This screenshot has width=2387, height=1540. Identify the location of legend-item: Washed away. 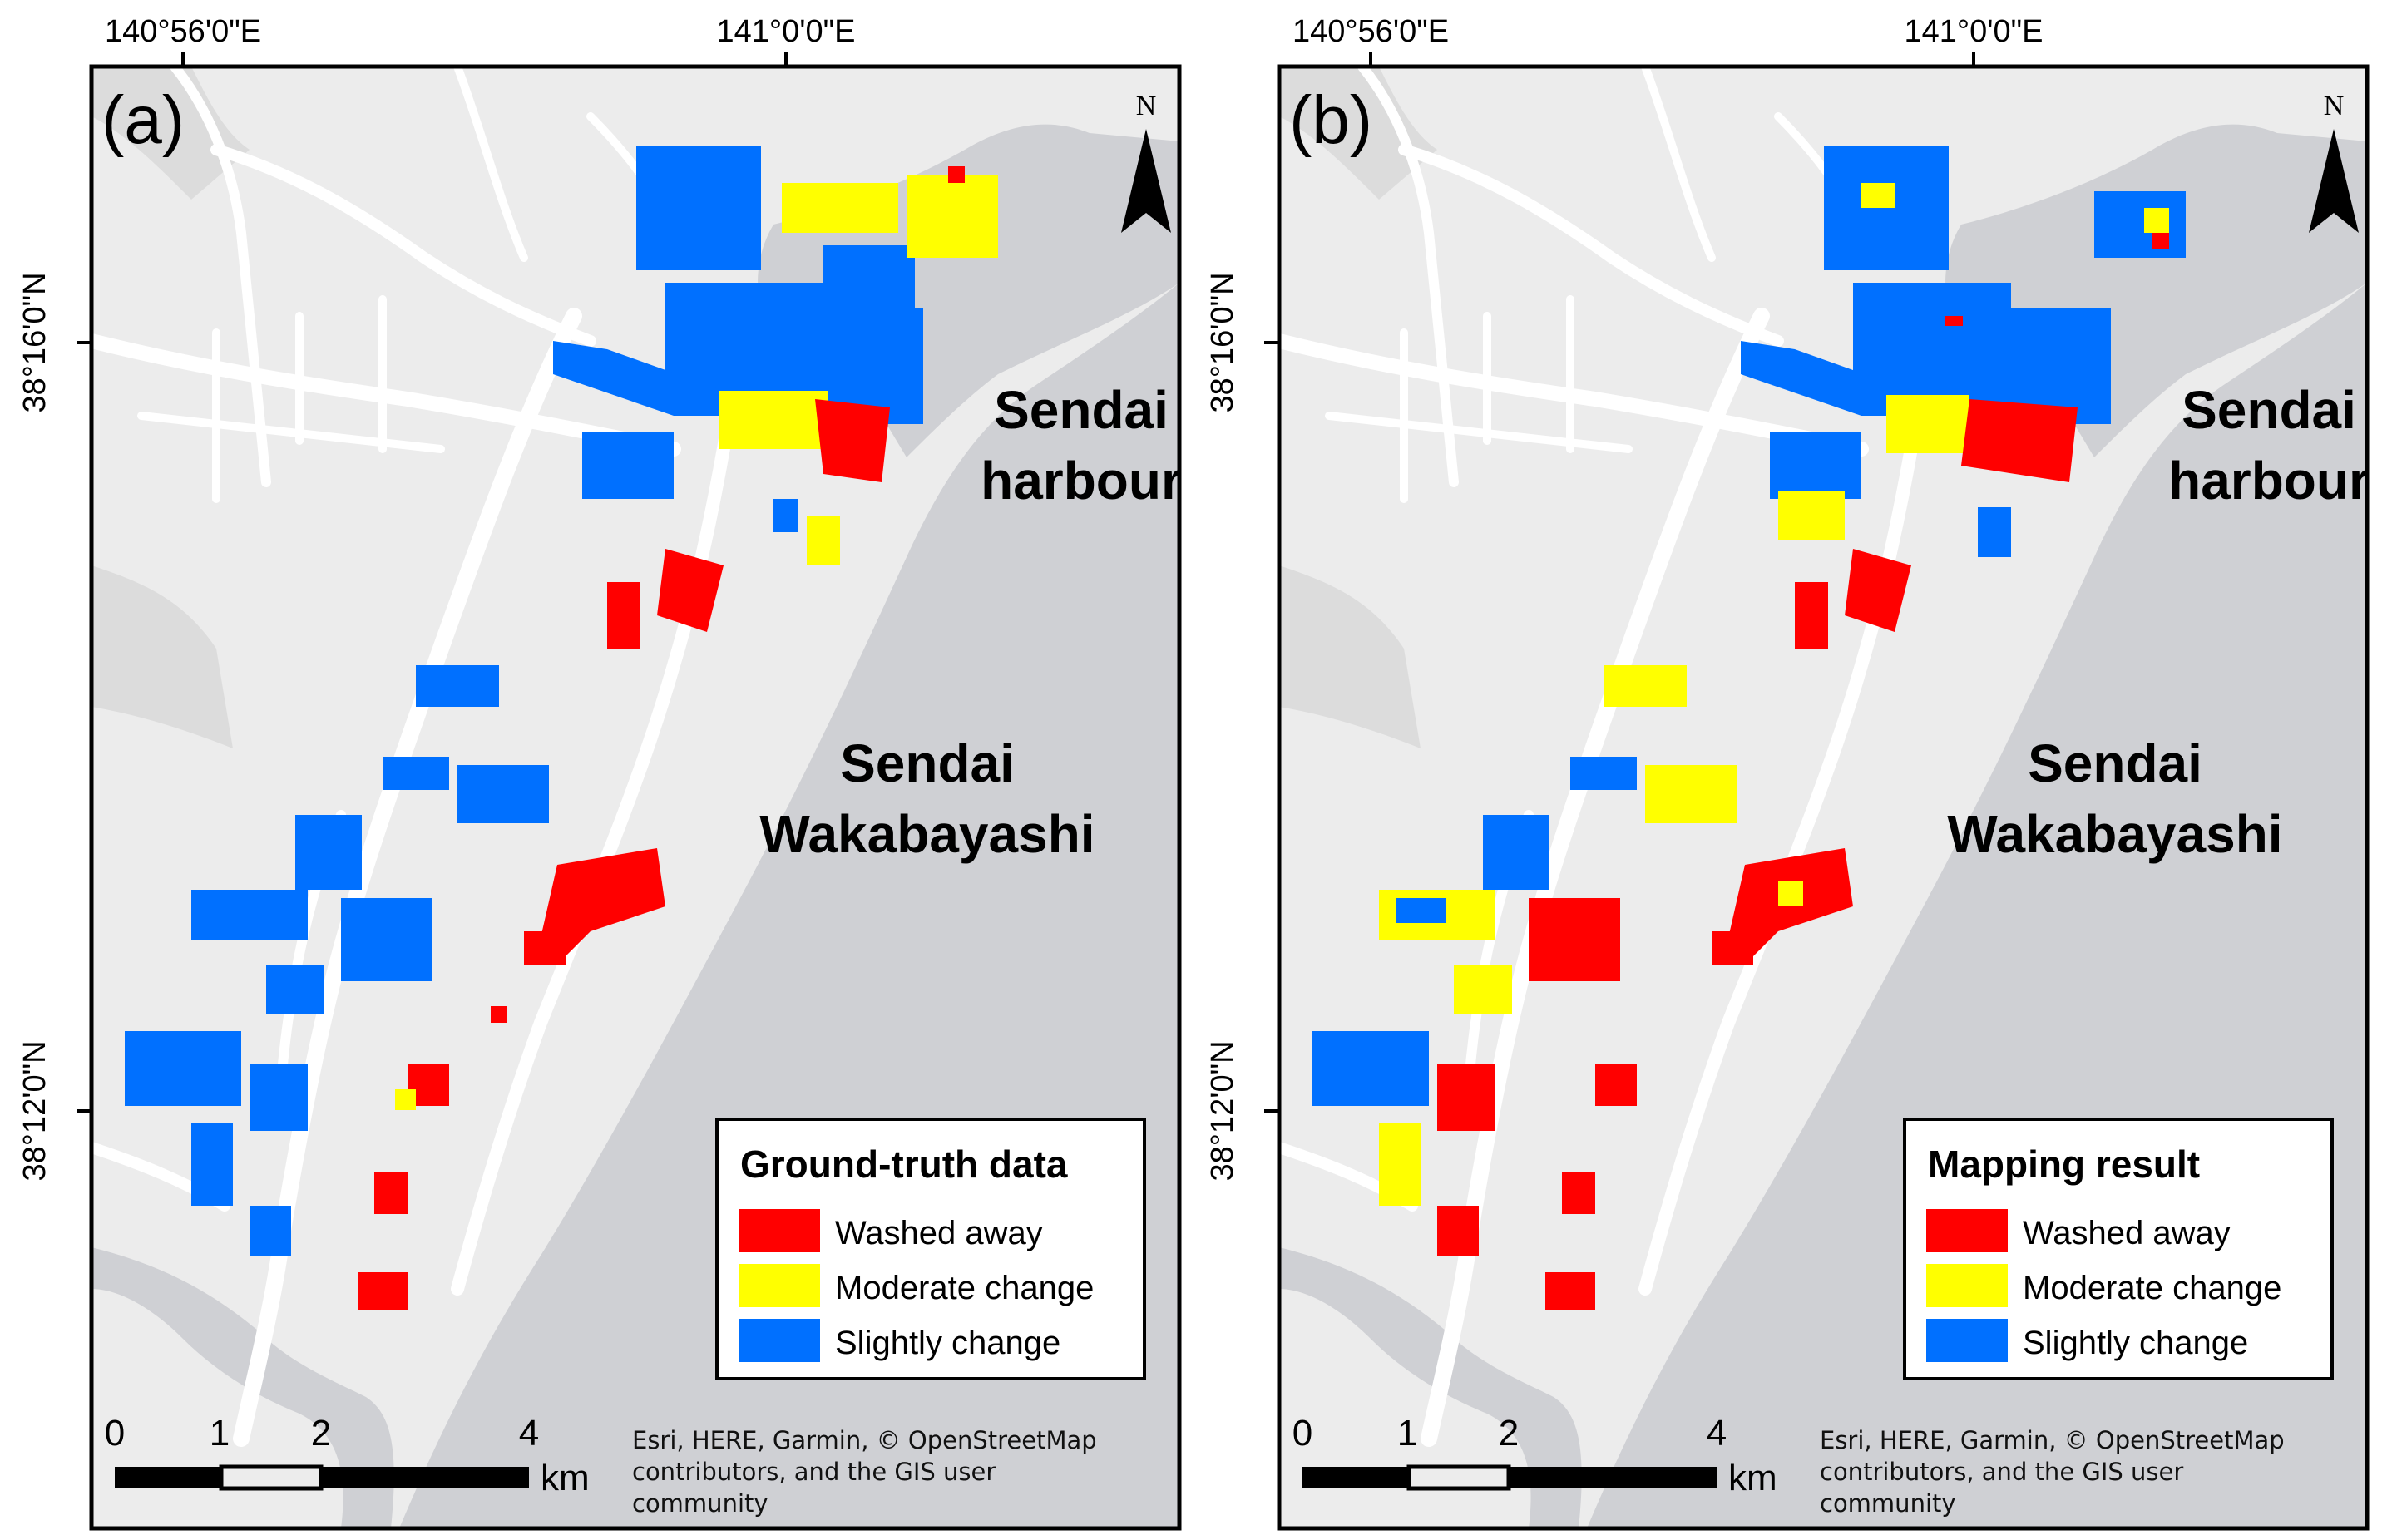
(939, 1233).